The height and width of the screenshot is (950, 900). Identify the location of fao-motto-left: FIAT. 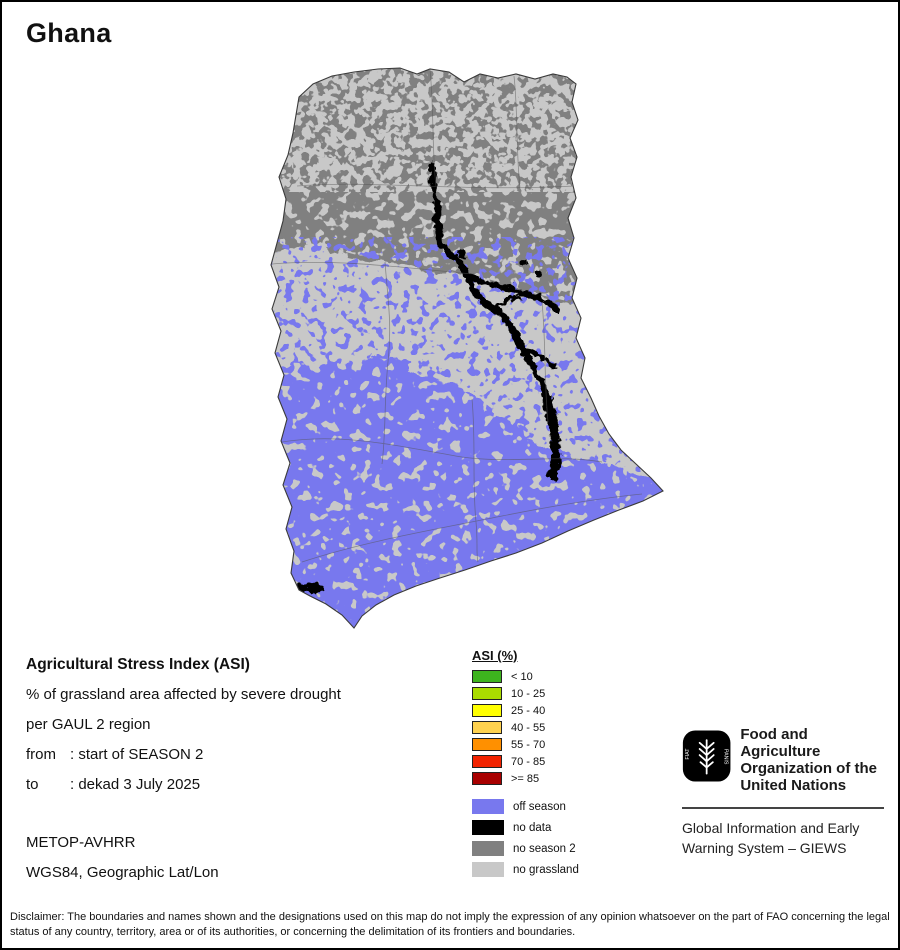
(688, 754).